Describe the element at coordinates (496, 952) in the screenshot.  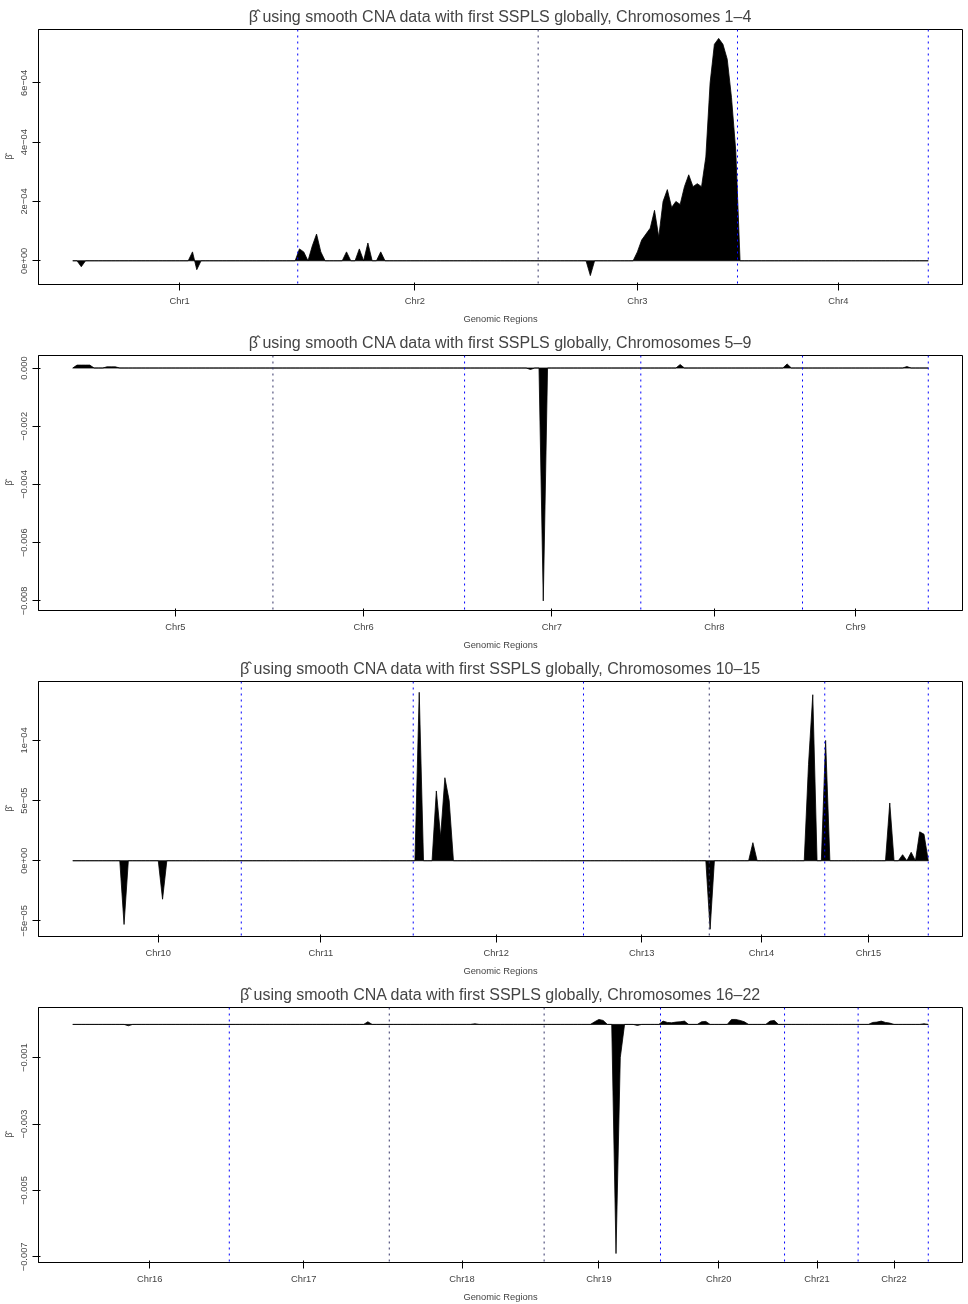
I see `x-tick-label: Chr12` at that location.